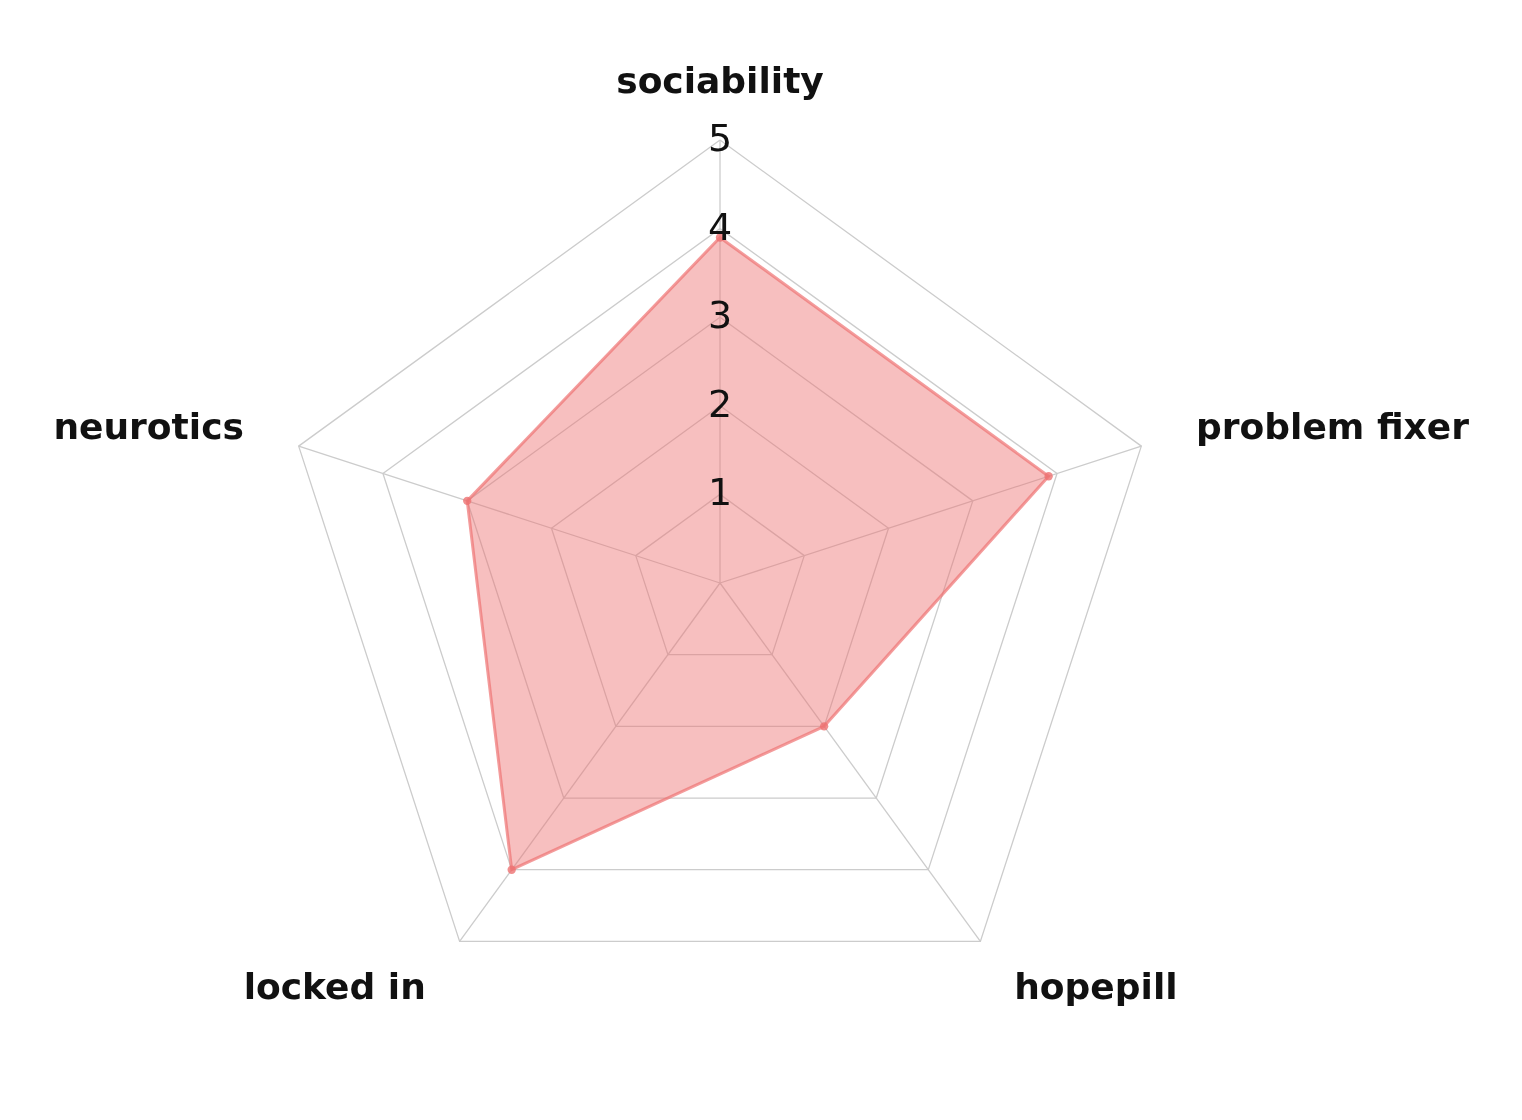  What do you see at coordinates (1096, 986) in the screenshot?
I see `spoke-label: hopepill` at bounding box center [1096, 986].